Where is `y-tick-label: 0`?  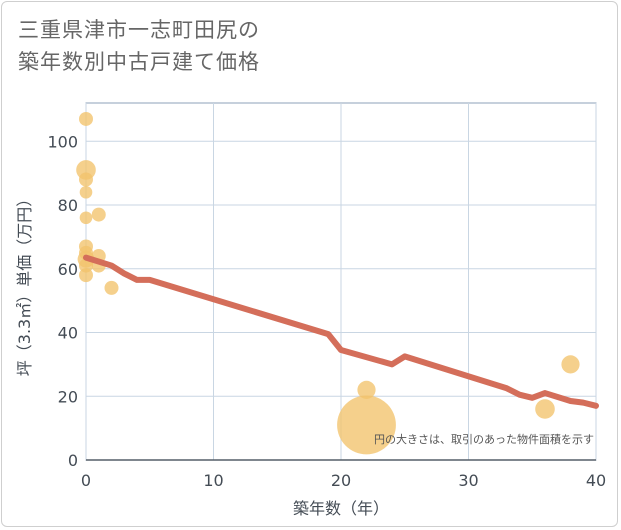
y-tick-label: 0 is located at coordinates (73, 460).